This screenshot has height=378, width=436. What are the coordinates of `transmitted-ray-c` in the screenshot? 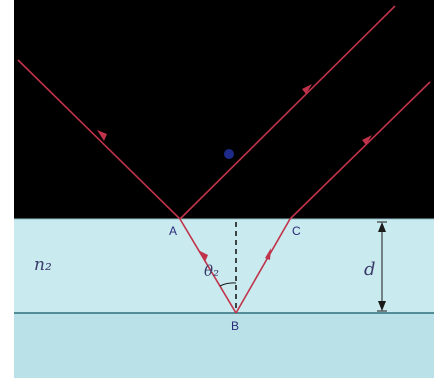 It's located at (360, 150).